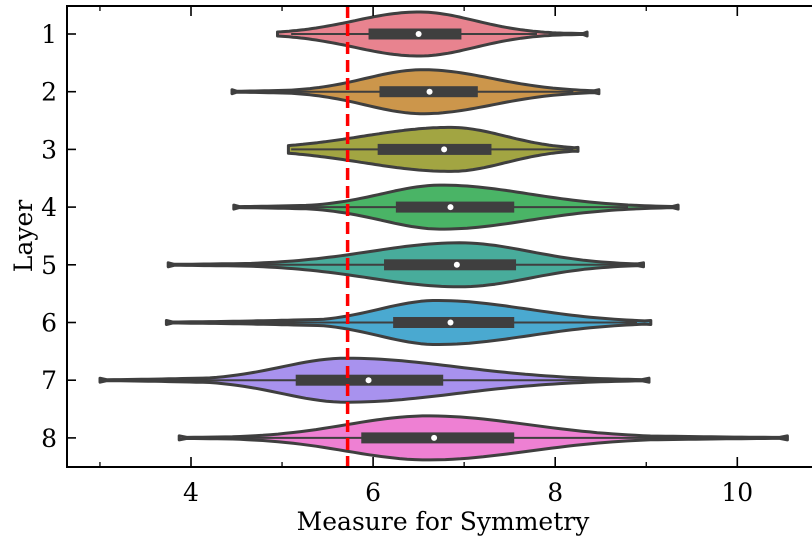  I want to click on y-axis-label: Layer, so click(23, 236).